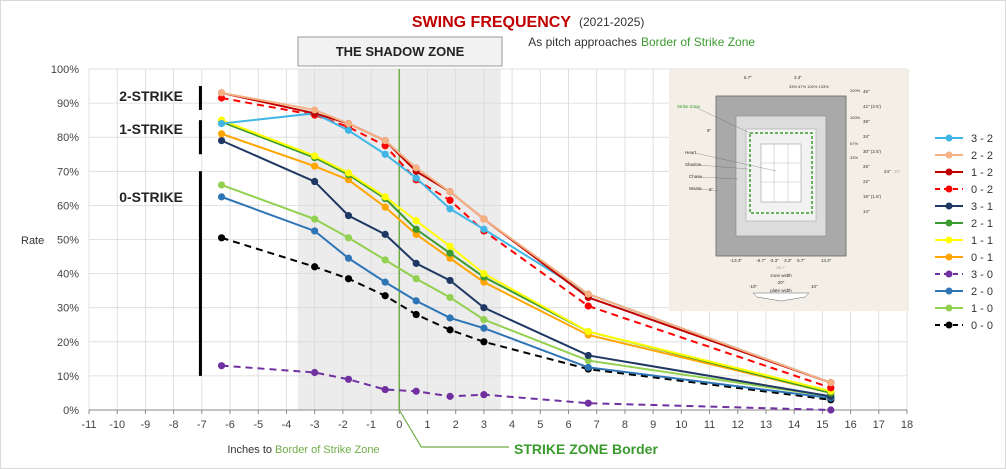 Image resolution: width=1006 pixels, height=469 pixels. I want to click on inset-bottom-tick-label: 13.3", so click(826, 260).